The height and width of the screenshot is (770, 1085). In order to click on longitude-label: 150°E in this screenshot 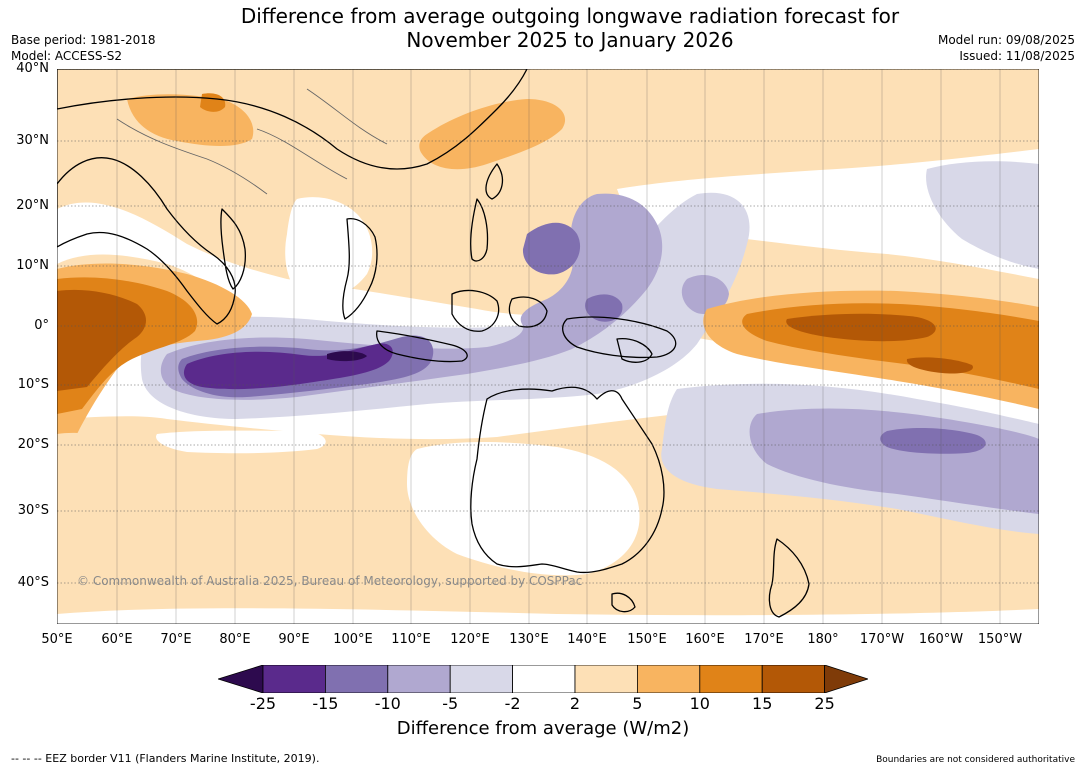, I will do `click(647, 639)`.